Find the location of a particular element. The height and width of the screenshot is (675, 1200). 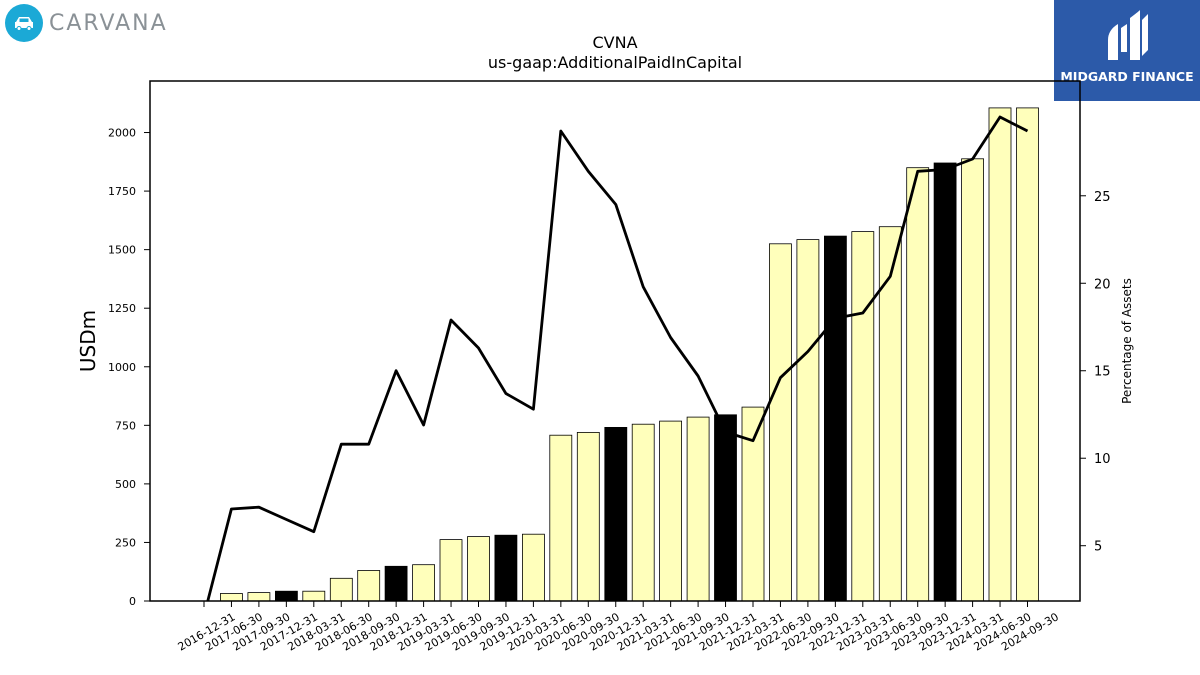

midgard-wordmark: MIDGARD FINANCE is located at coordinates (1127, 76).